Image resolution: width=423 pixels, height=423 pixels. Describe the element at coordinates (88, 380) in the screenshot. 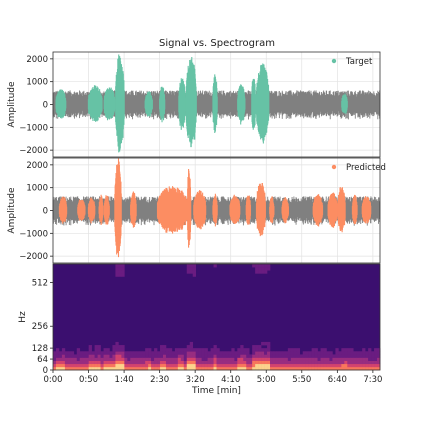

I see `x-tick-label: 0:50` at that location.